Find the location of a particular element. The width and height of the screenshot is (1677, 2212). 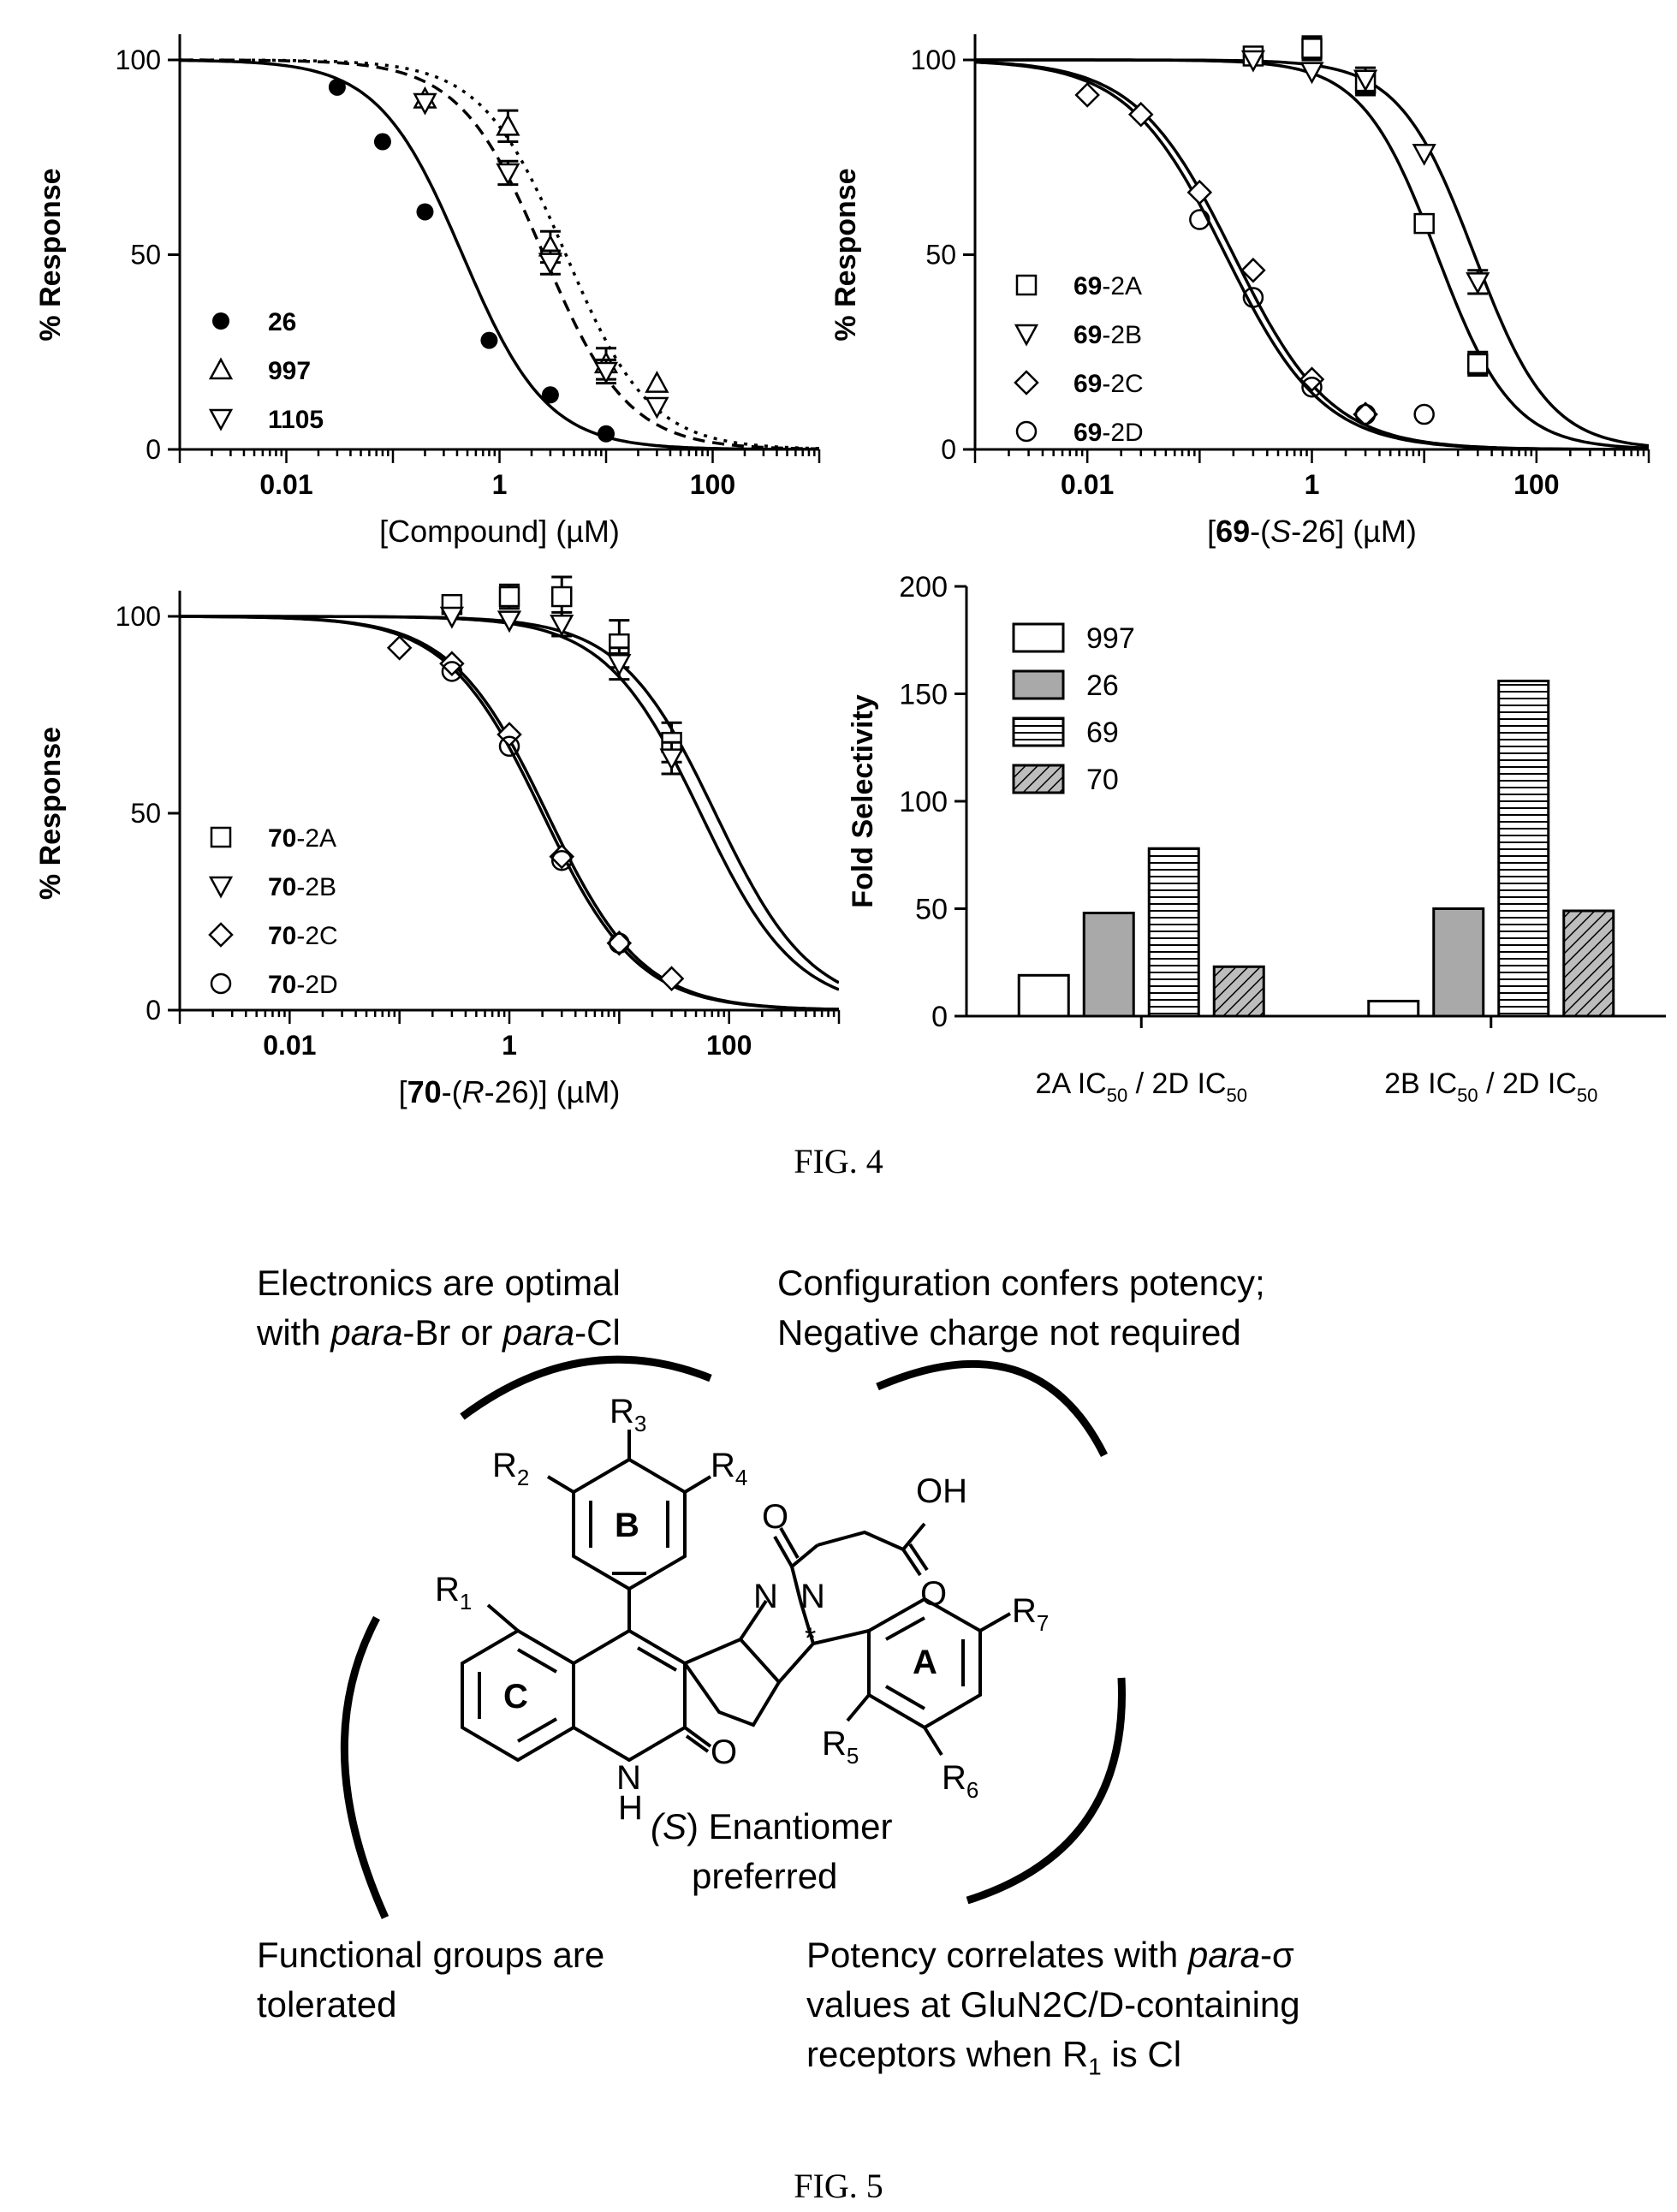

legend-label: 70-2B is located at coordinates (302, 887).